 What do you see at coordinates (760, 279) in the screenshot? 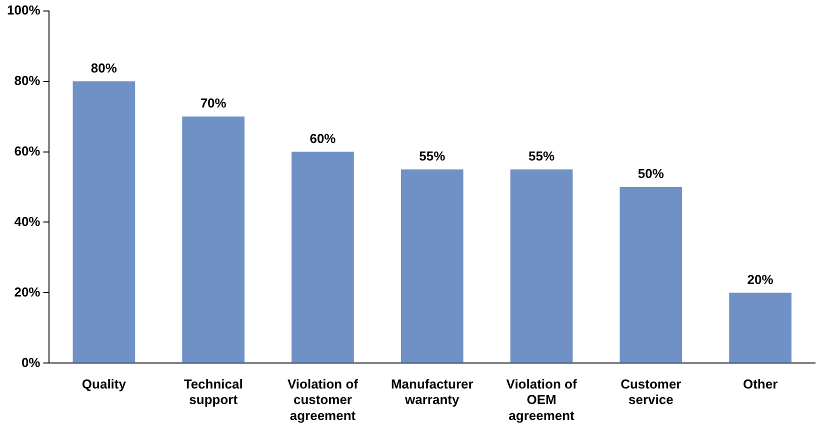
I see `data-label: 20%` at bounding box center [760, 279].